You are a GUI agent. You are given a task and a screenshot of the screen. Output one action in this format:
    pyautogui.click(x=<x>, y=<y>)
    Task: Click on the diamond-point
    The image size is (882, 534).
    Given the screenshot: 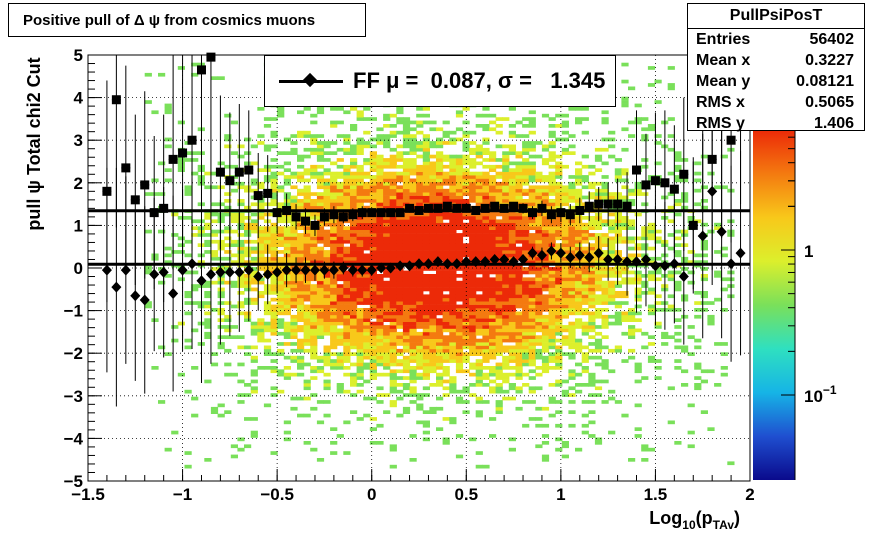 What is the action you would take?
    pyautogui.click(x=333, y=270)
    